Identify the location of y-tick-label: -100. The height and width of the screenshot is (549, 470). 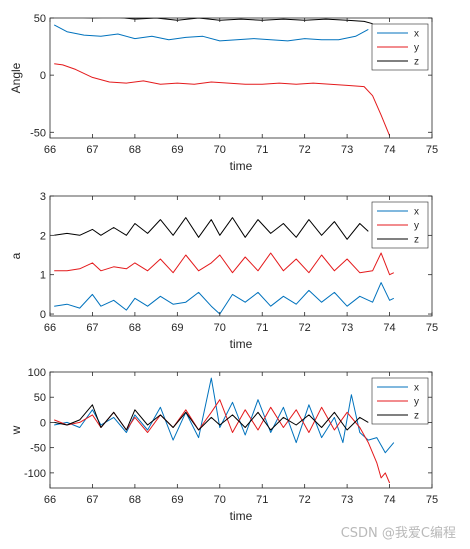
(35, 474).